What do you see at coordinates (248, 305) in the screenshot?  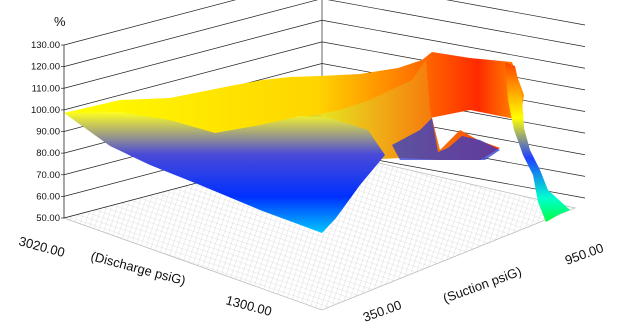 I see `x-tick-end: 1300.00` at bounding box center [248, 305].